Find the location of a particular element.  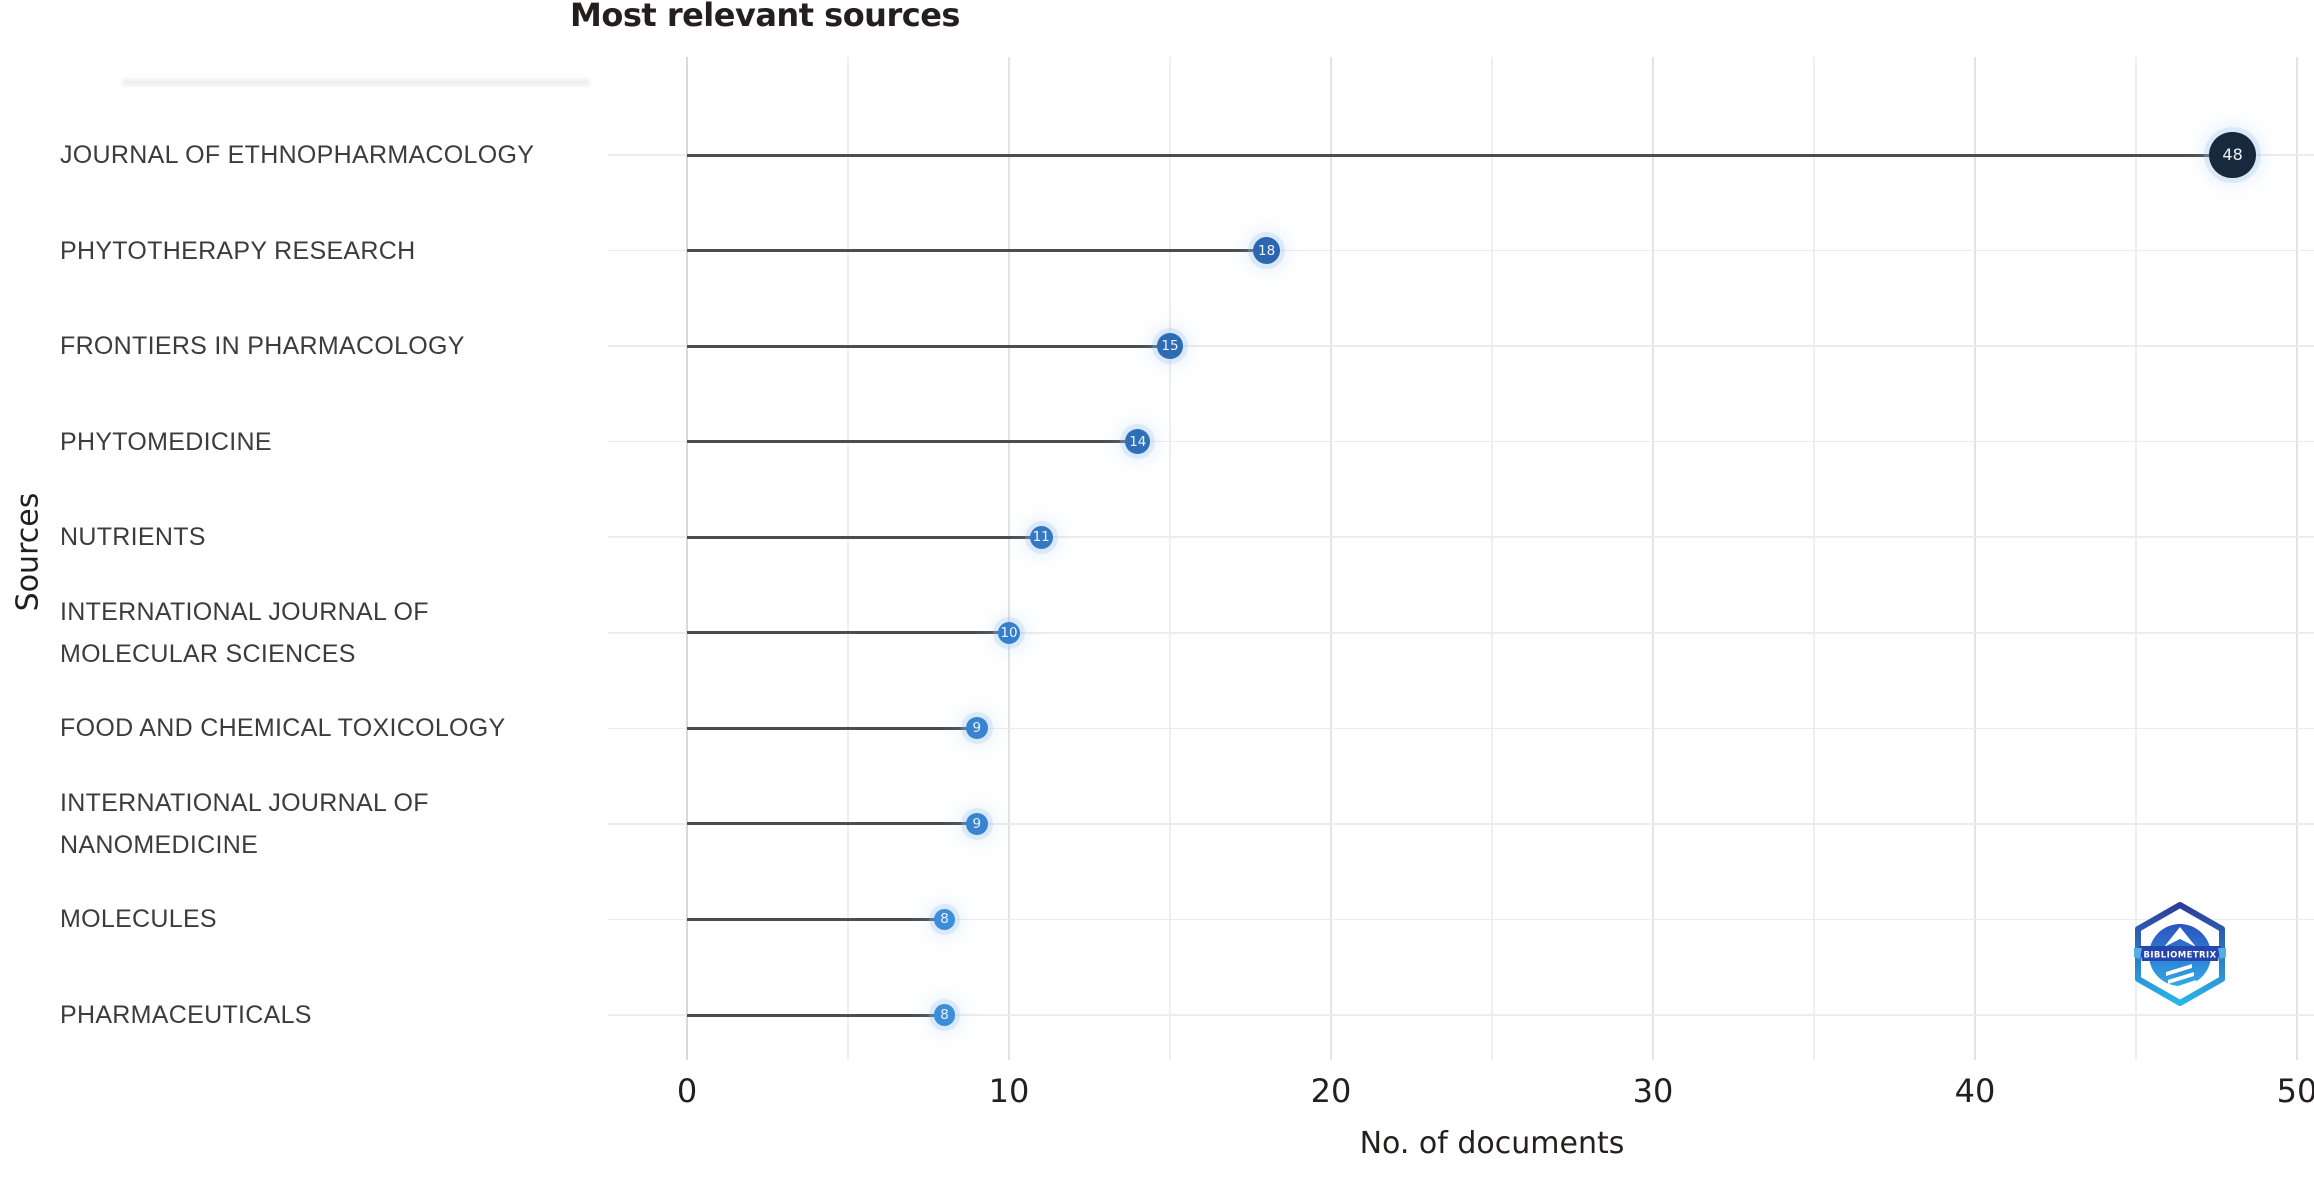

category-label: FRONTIERS IN PHARMACOLOGY is located at coordinates (262, 346).